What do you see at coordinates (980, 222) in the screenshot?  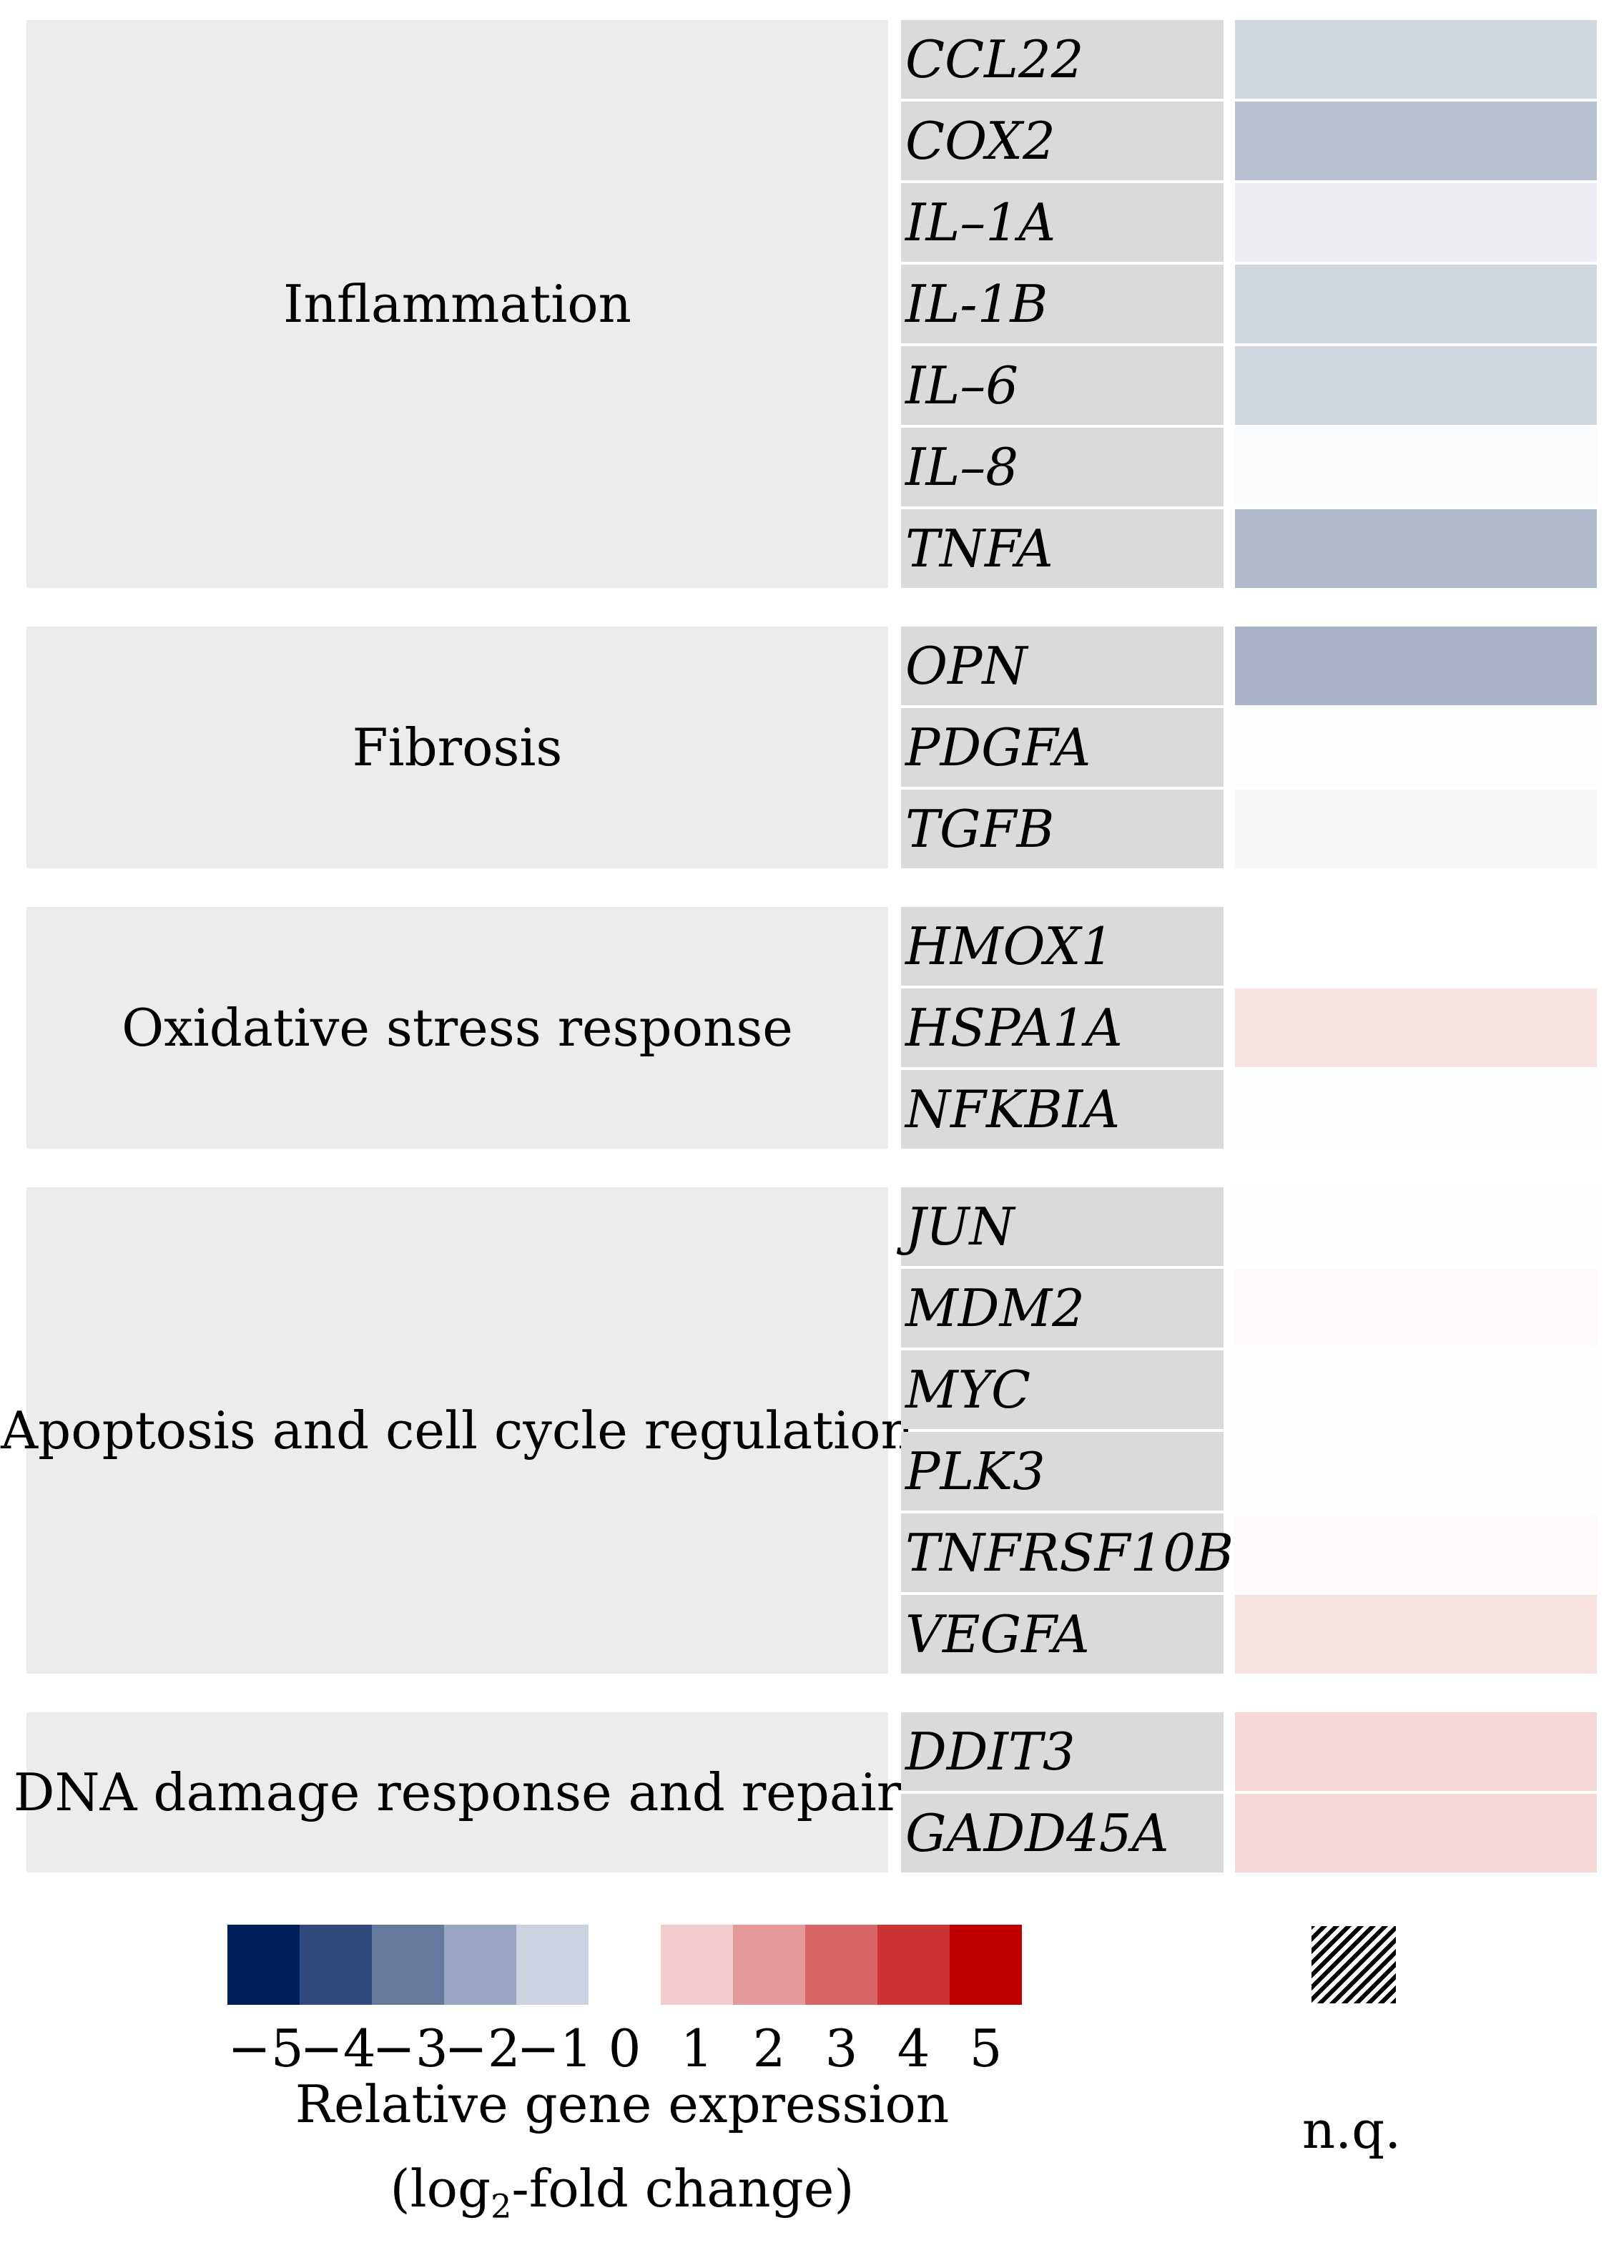 I see `gene-label: IL–1A` at bounding box center [980, 222].